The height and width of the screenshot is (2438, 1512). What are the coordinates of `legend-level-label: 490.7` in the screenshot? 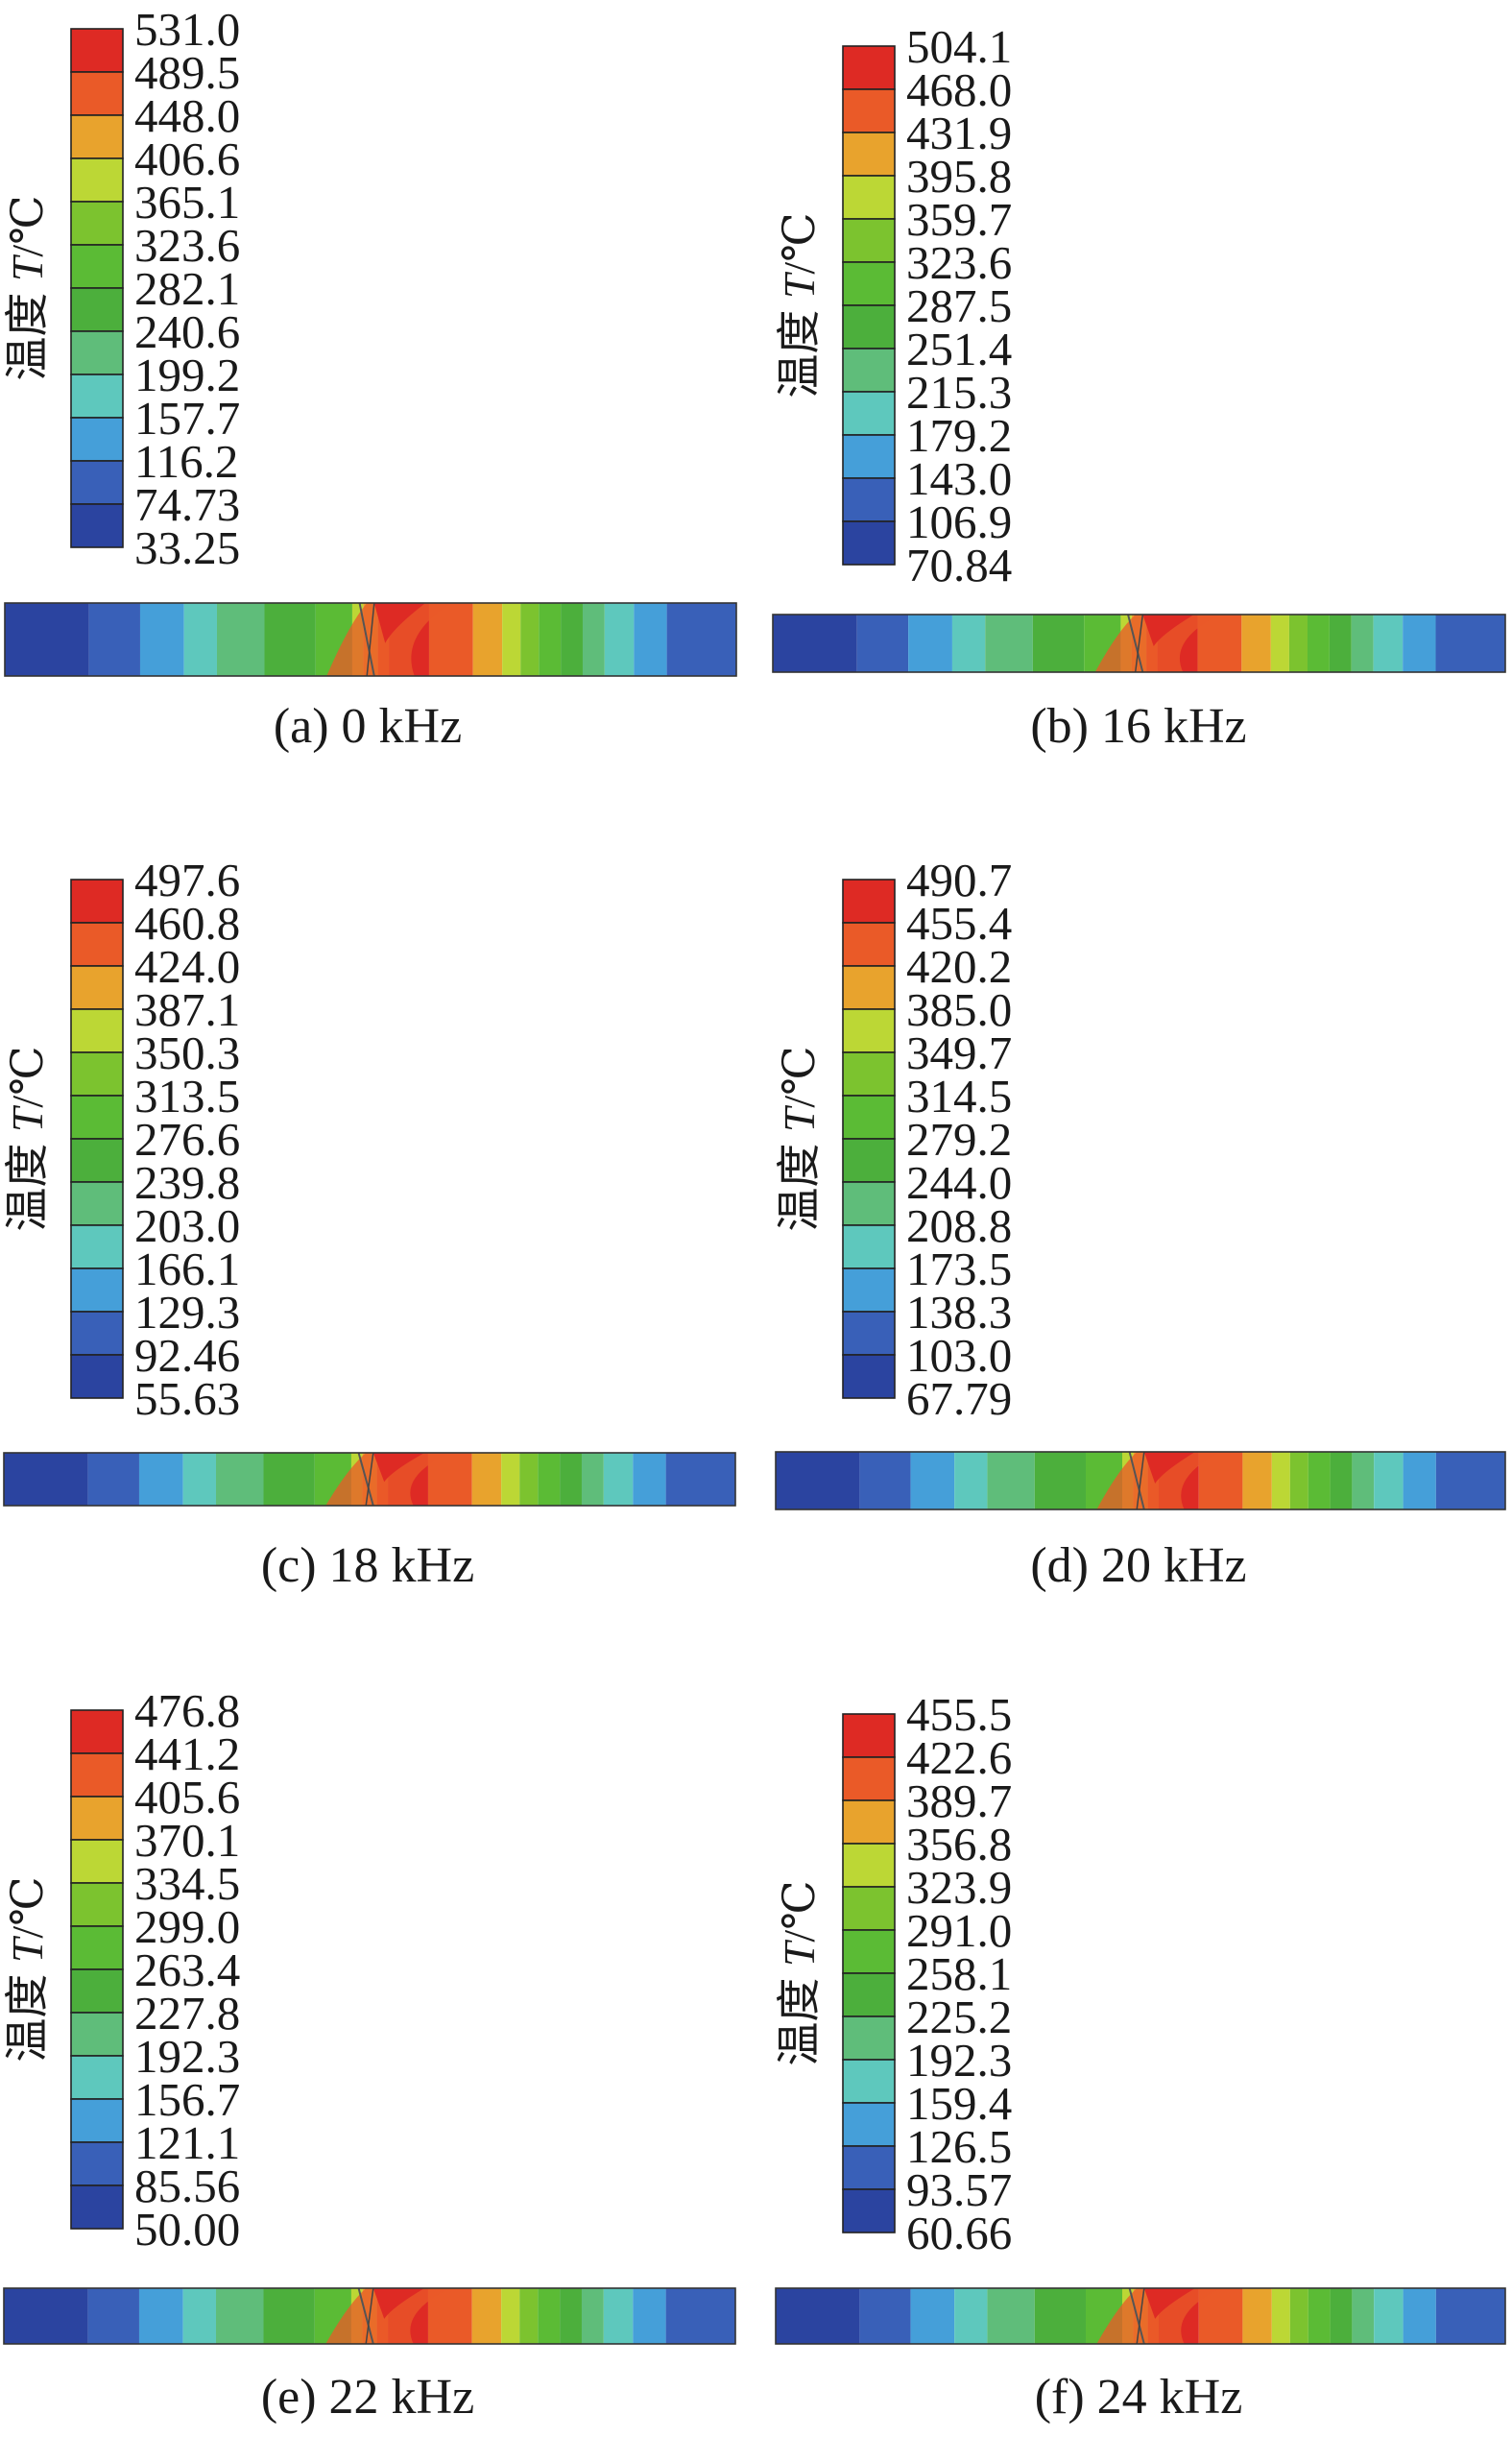 It's located at (959, 880).